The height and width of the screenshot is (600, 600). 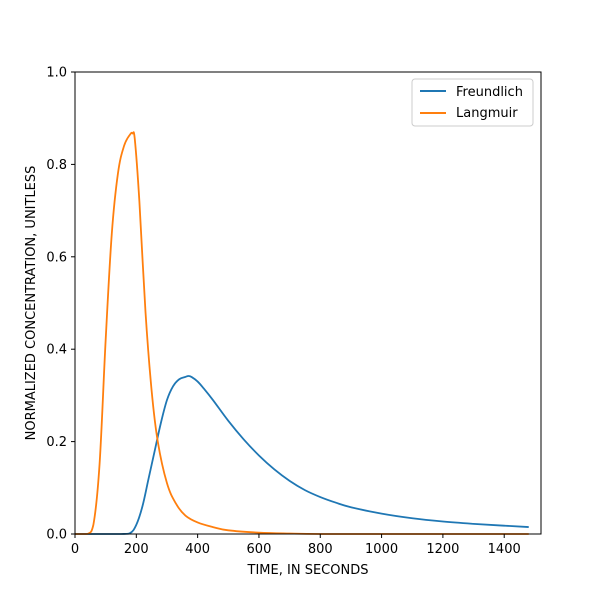 What do you see at coordinates (56, 165) in the screenshot?
I see `y-tick-label: 0.8` at bounding box center [56, 165].